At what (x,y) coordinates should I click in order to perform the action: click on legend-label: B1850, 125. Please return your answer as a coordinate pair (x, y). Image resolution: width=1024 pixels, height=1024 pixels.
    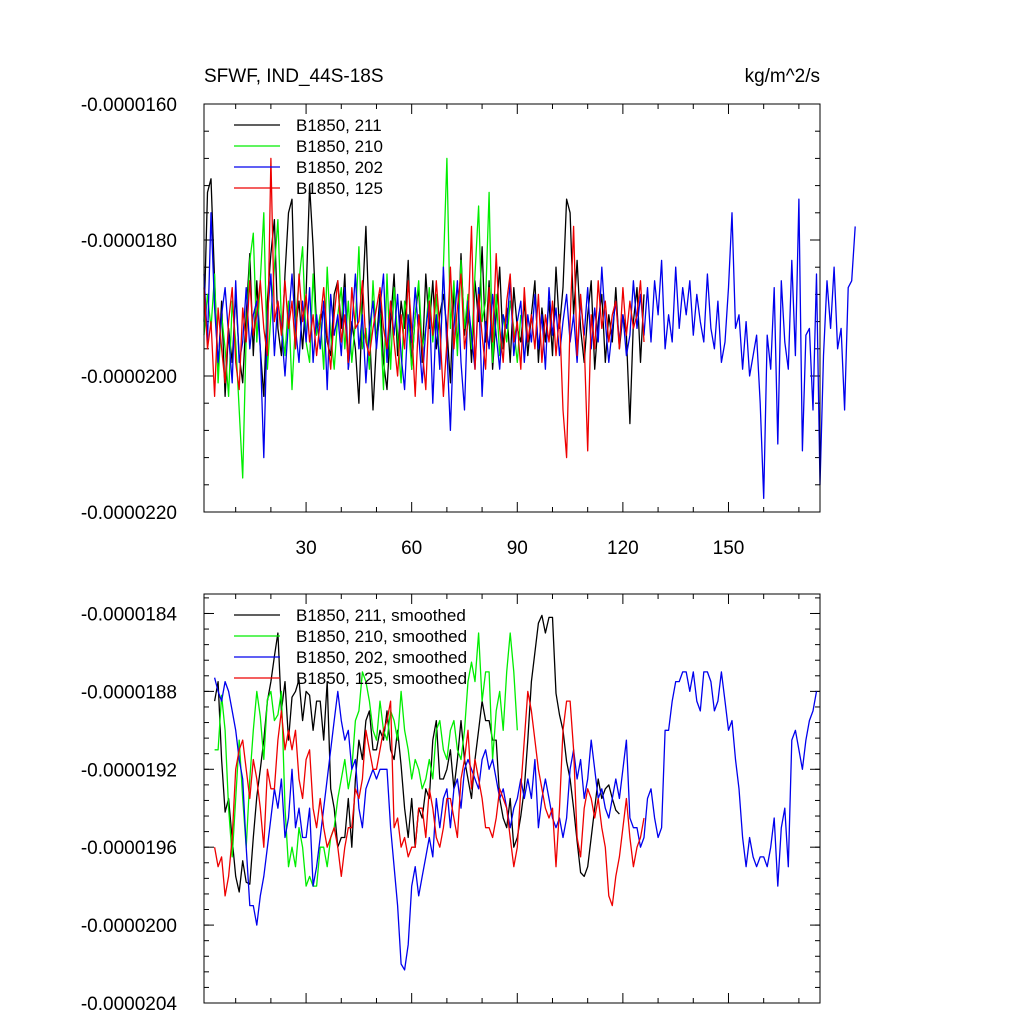
    Looking at the image, I should click on (339, 188).